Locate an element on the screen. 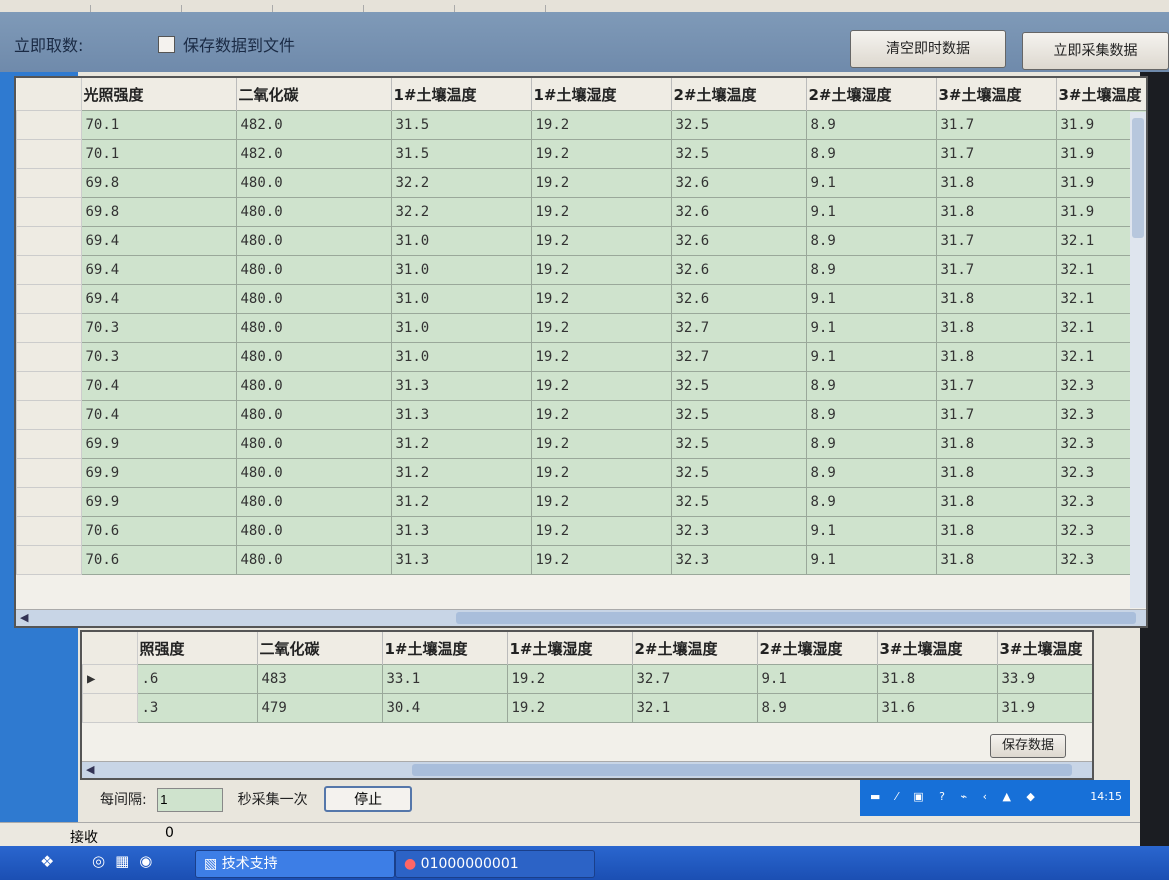  table-row: 70.4 480.0 31.3 19.2 32.5 8.9 31.7 32.3 is located at coordinates (581, 415).